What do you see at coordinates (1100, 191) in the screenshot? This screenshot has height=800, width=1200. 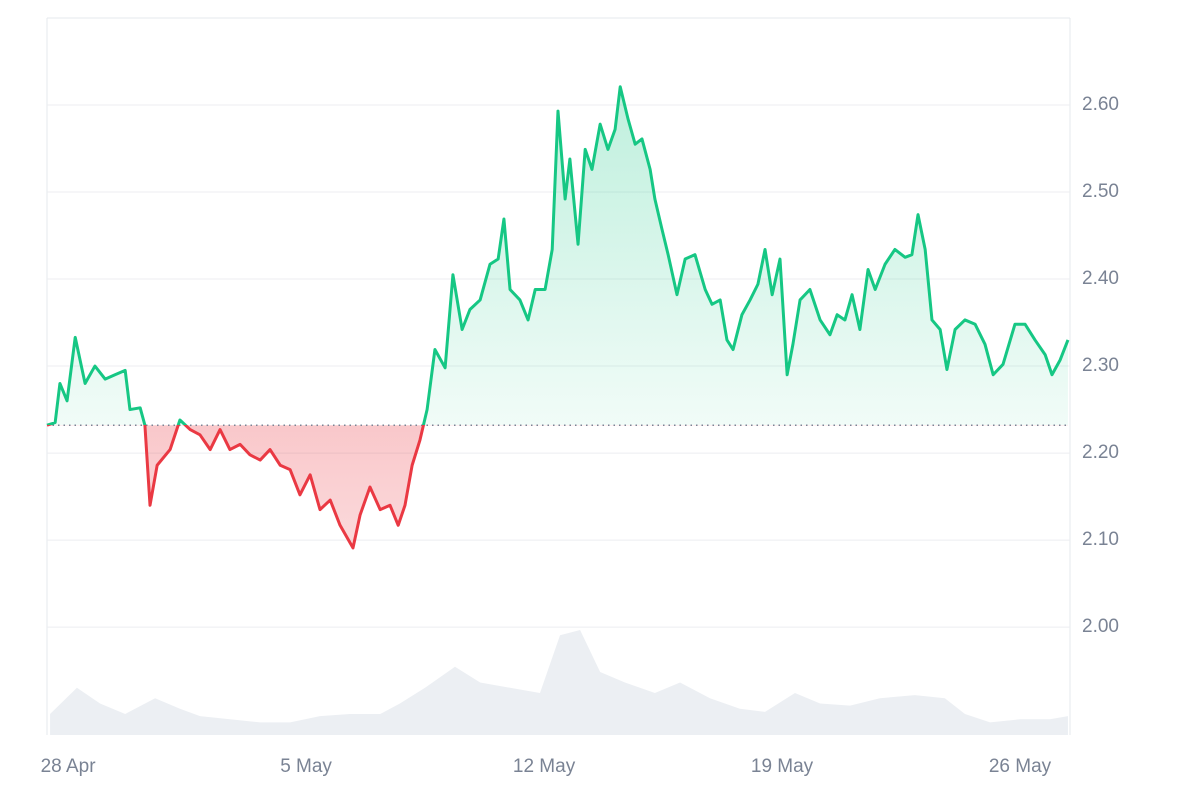 I see `y-tick-label: 2.50` at bounding box center [1100, 191].